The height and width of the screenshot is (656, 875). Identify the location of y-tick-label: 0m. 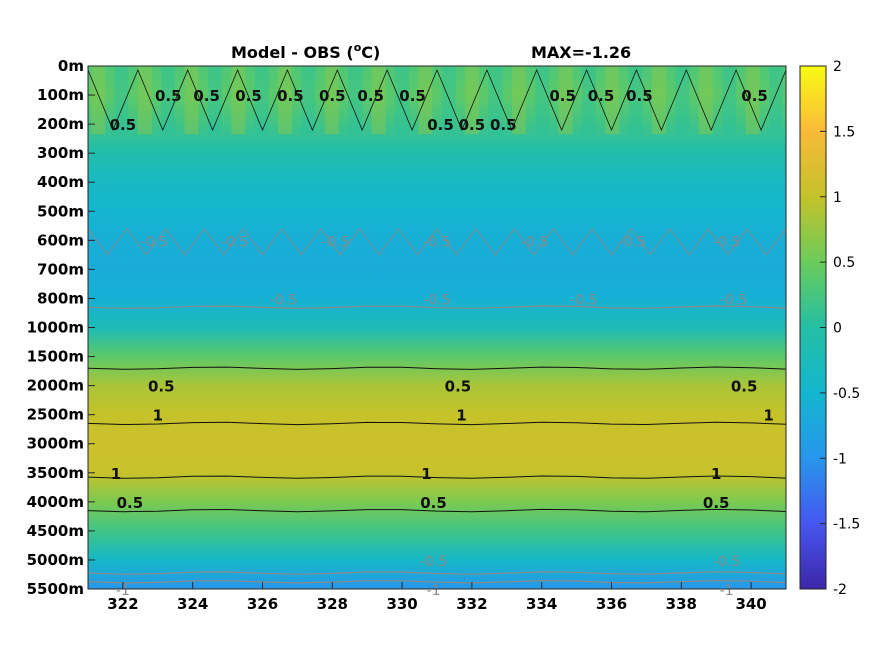
(71, 66).